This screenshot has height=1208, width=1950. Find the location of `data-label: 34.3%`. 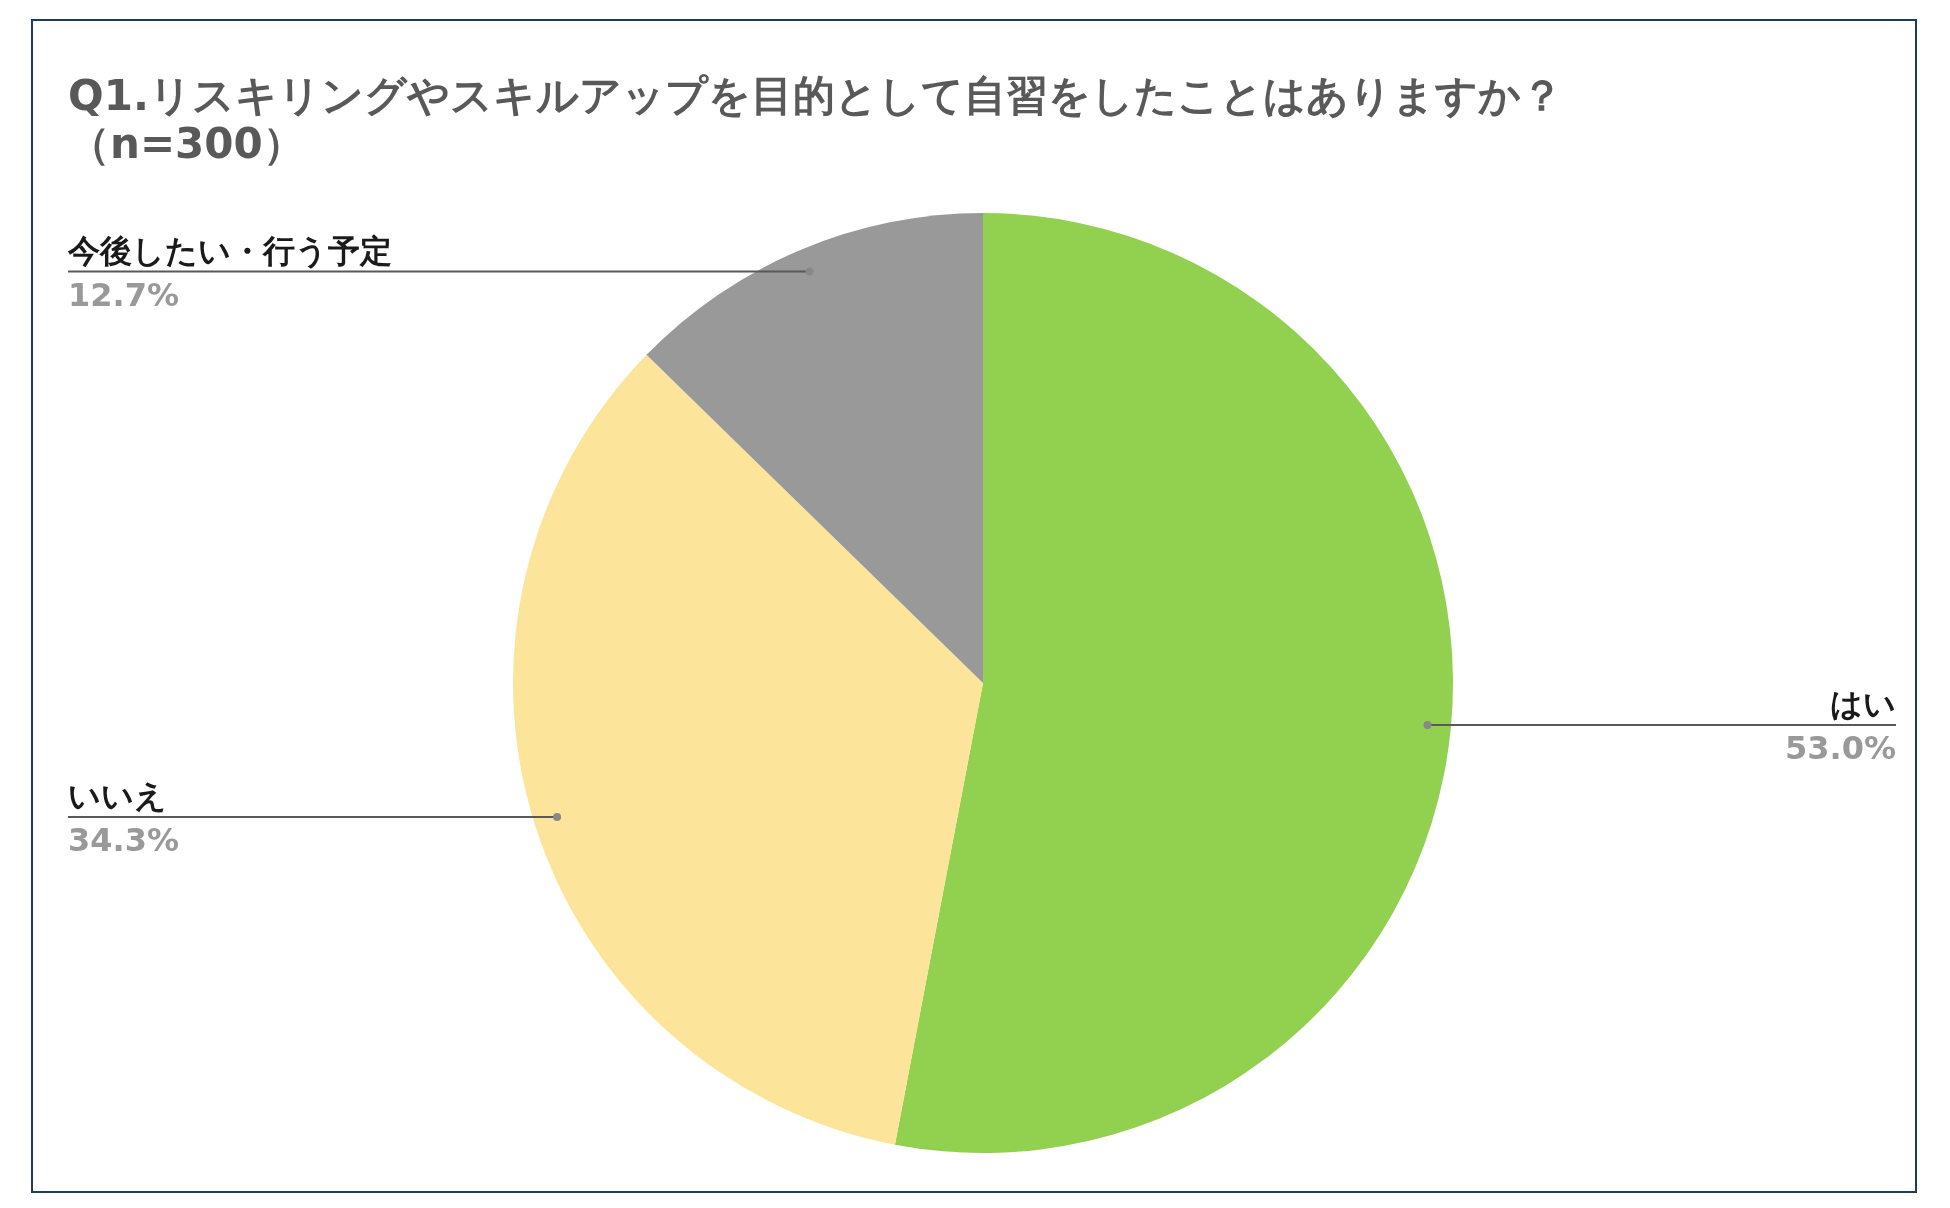

data-label: 34.3% is located at coordinates (124, 839).